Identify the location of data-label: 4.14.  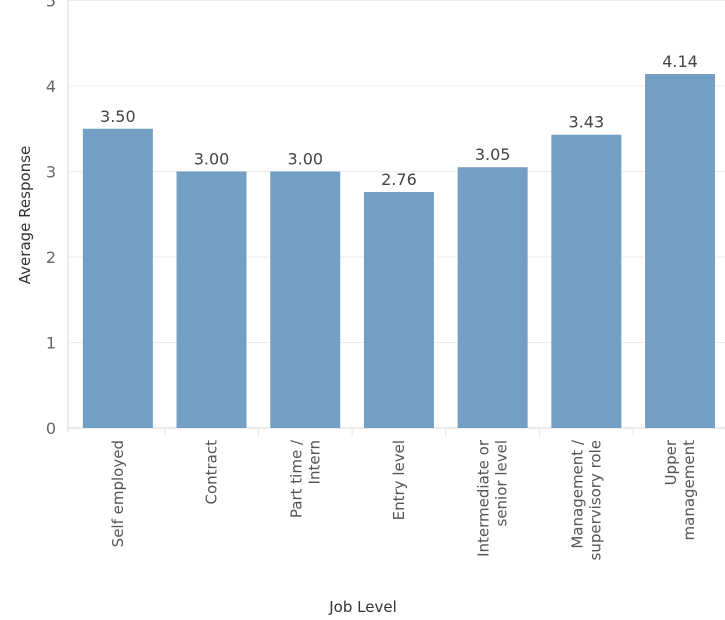
(680, 61).